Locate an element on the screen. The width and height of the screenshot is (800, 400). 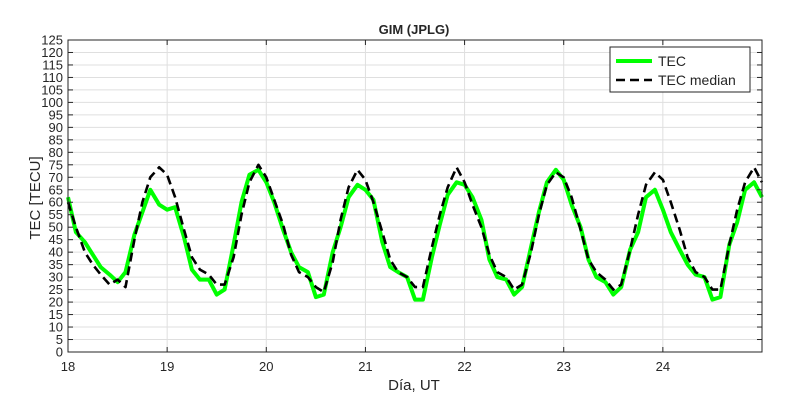
y-tick-label: 60 is located at coordinates (56, 202).